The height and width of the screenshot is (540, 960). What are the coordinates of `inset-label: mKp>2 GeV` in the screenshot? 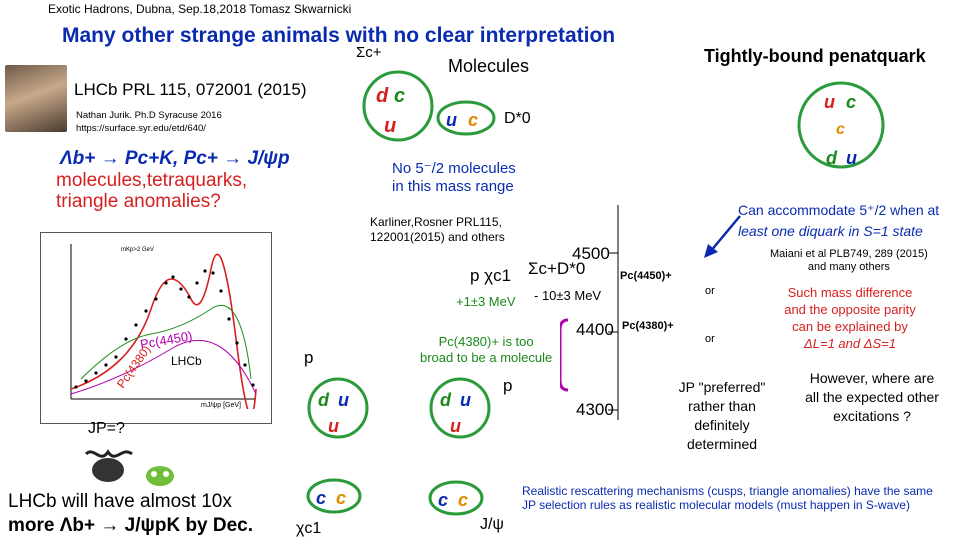 It's located at (137, 250).